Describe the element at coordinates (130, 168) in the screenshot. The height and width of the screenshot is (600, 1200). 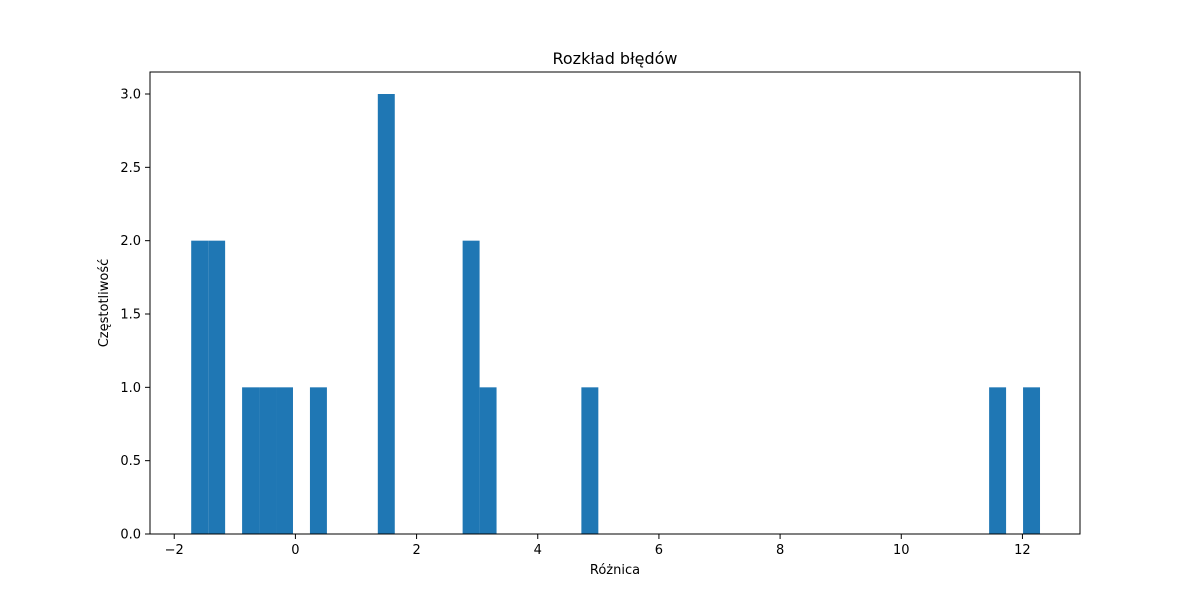
I see `y-tick-label: 2.5` at that location.